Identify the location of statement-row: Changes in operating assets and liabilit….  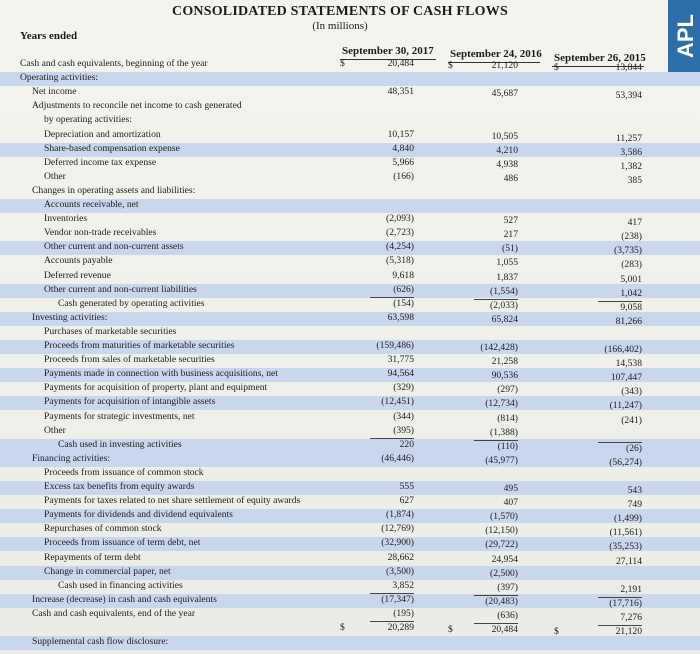
(350, 192).